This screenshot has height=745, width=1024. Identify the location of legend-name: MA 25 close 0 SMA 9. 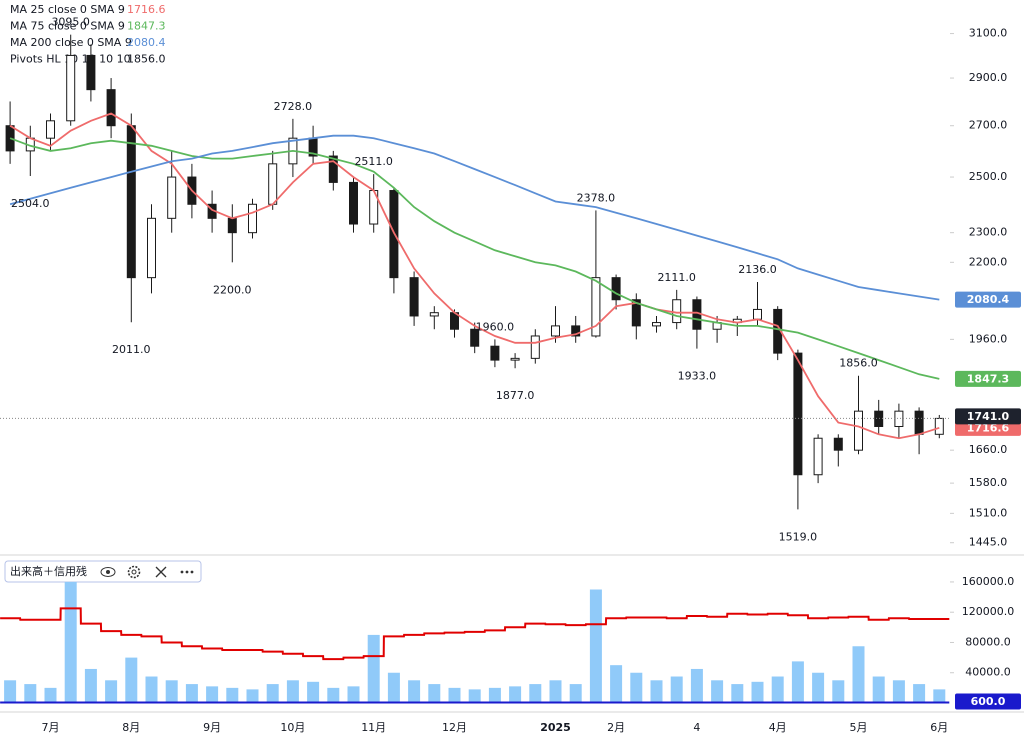
(67, 9).